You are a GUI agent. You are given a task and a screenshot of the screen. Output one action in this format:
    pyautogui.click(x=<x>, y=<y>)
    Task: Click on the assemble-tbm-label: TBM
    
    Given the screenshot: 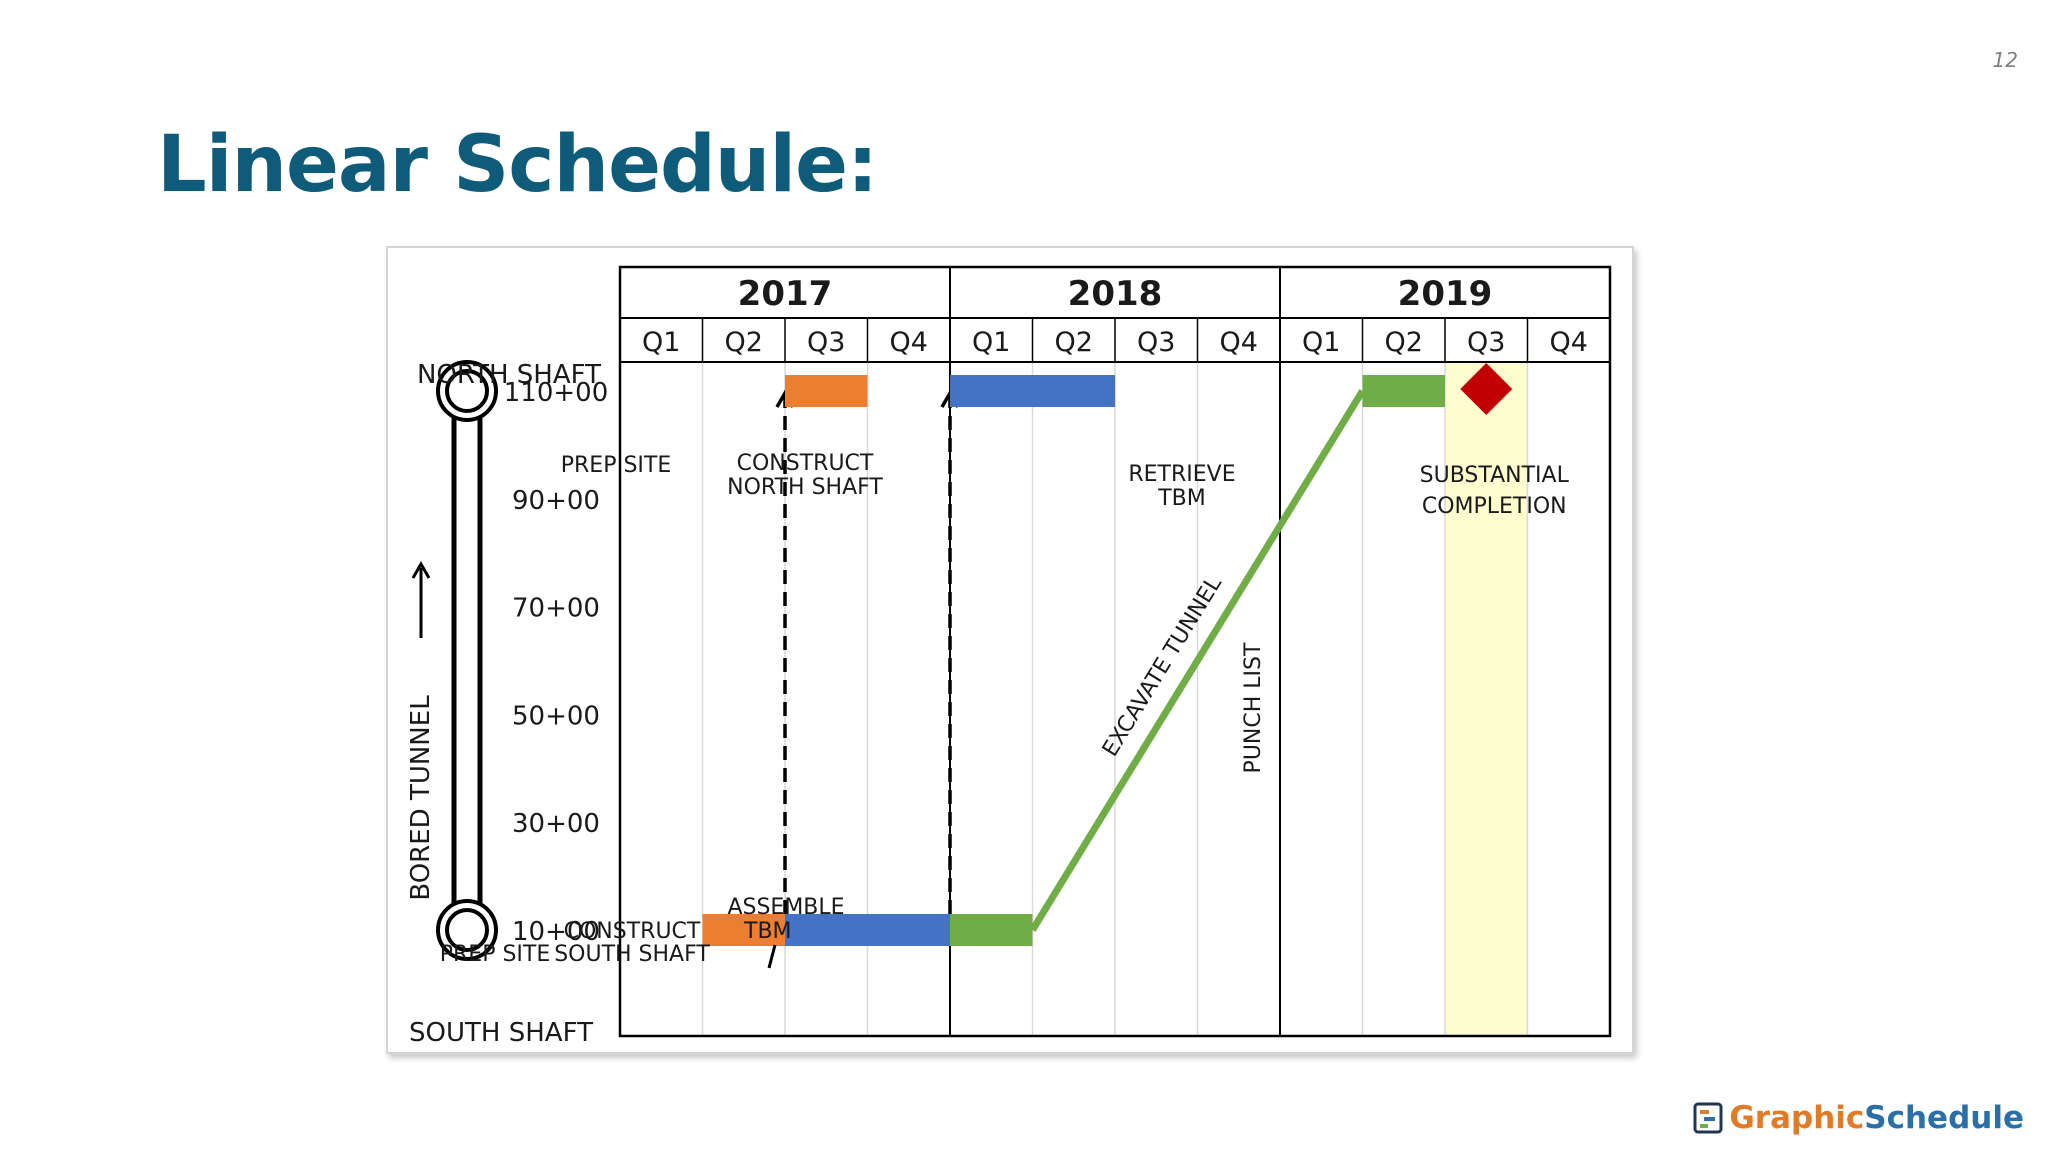 What is the action you would take?
    pyautogui.click(x=767, y=931)
    